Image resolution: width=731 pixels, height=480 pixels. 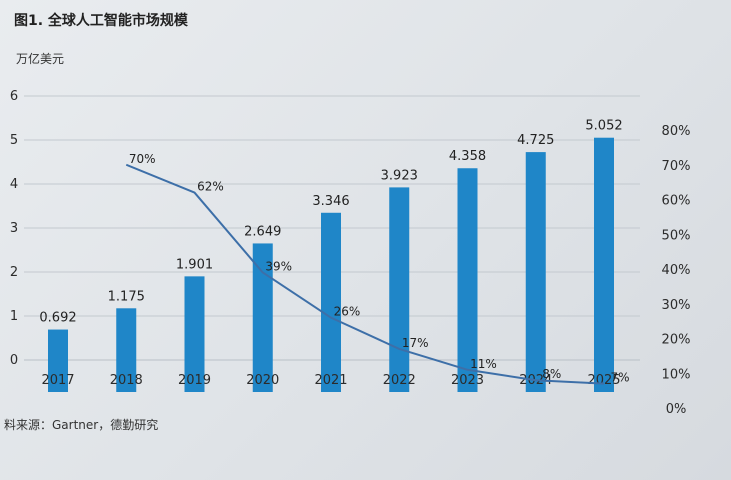 What do you see at coordinates (676, 374) in the screenshot?
I see `y2-tick-label: 10%` at bounding box center [676, 374].